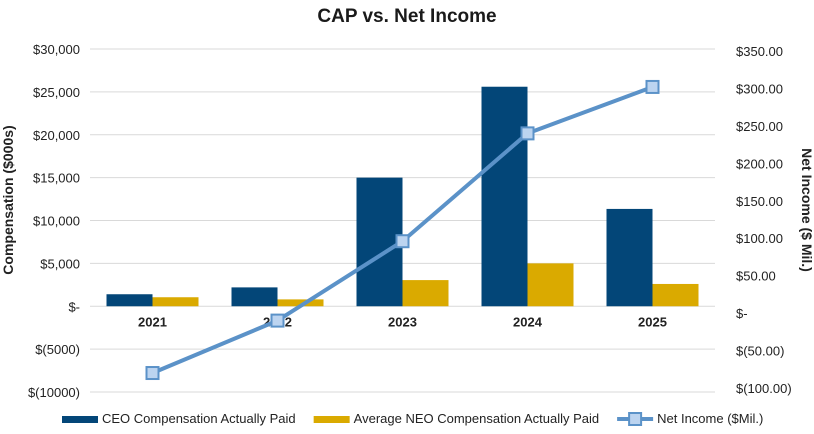 The image size is (814, 434). I want to click on legend-swatch-ceo, so click(80, 419).